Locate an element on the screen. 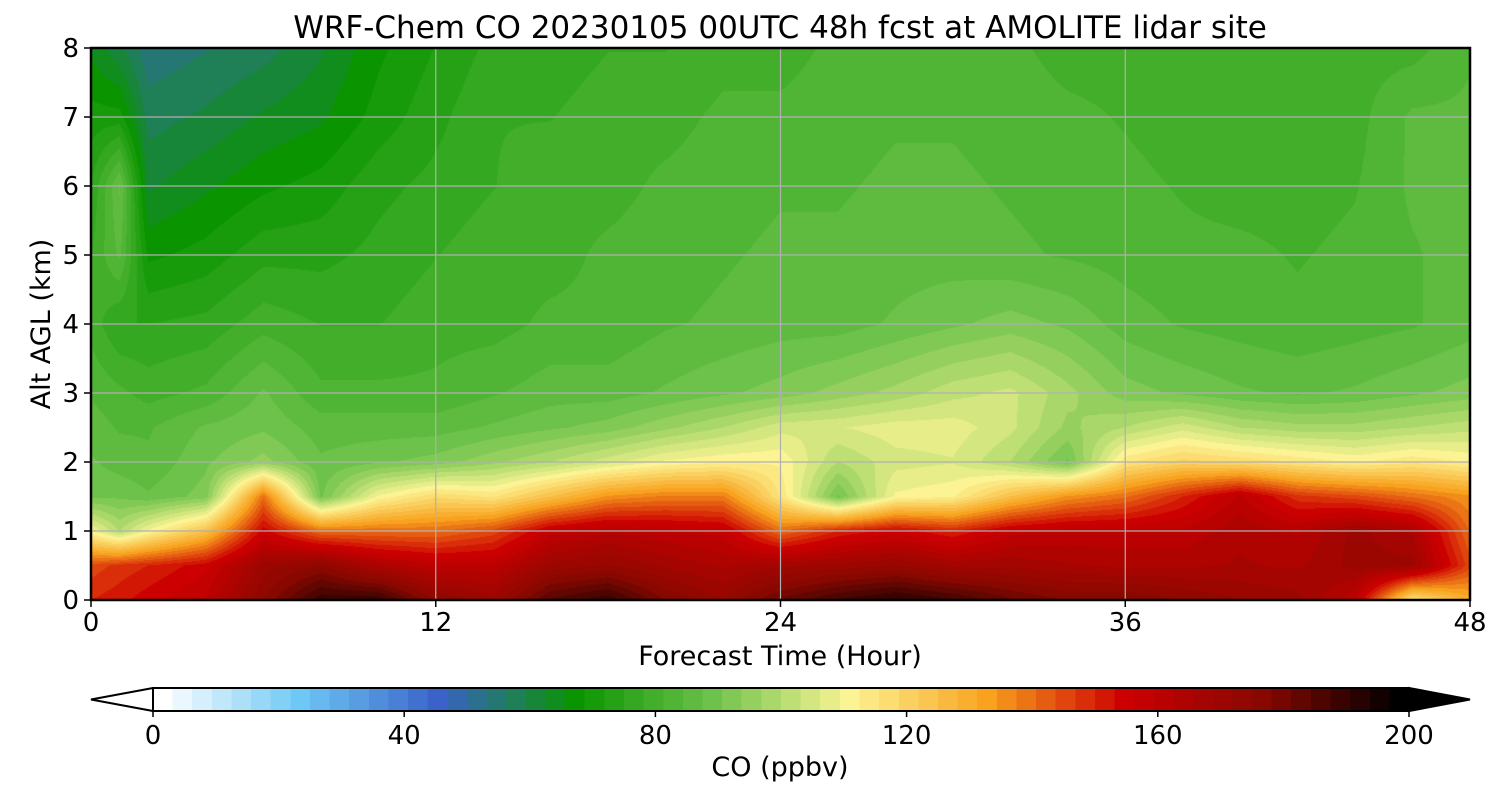  y-axis: 0 1 2 3 4 5 6 7 8 is located at coordinates (76, 325).